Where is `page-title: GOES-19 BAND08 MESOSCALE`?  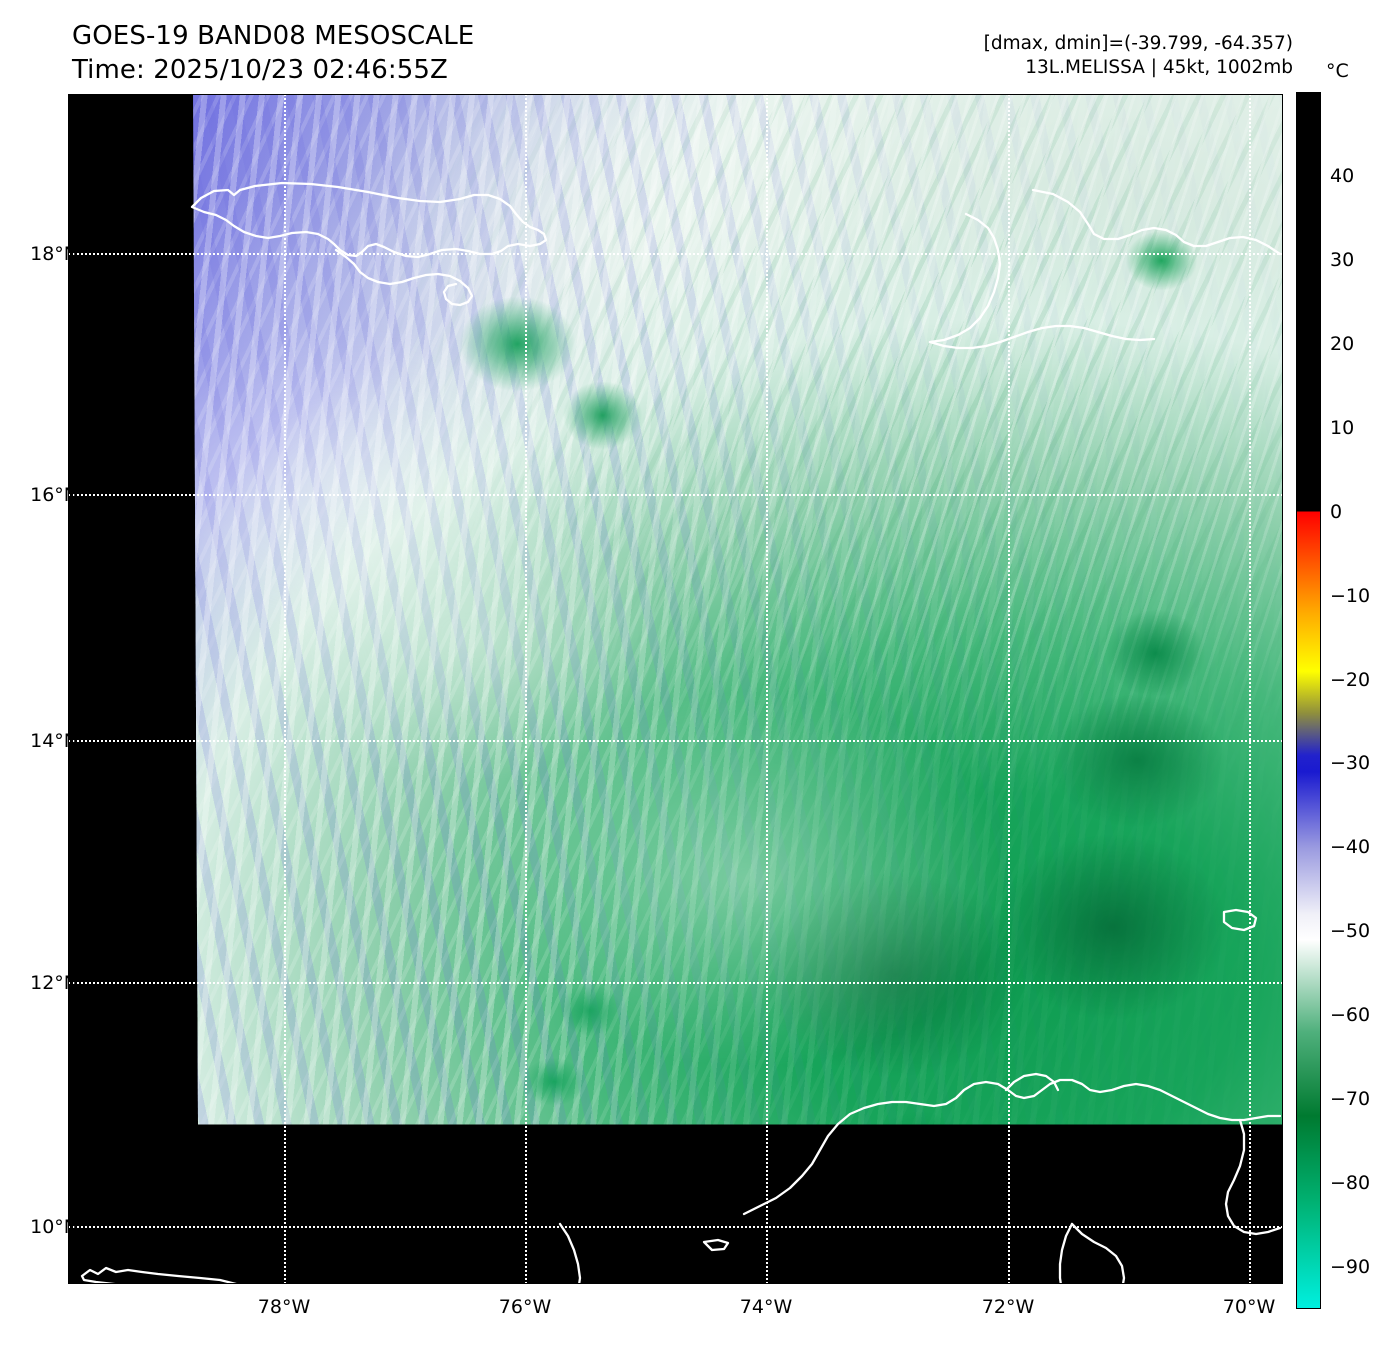
page-title: GOES-19 BAND08 MESOSCALE is located at coordinates (273, 36).